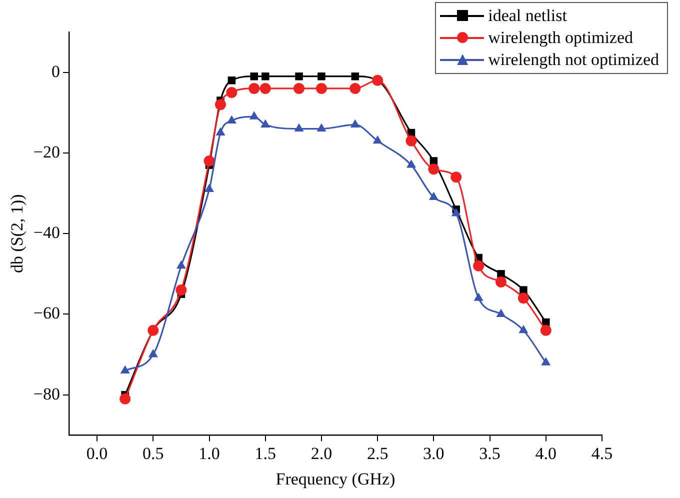 The image size is (680, 498). Describe the element at coordinates (97, 453) in the screenshot. I see `x-tick-label: 0.0` at that location.